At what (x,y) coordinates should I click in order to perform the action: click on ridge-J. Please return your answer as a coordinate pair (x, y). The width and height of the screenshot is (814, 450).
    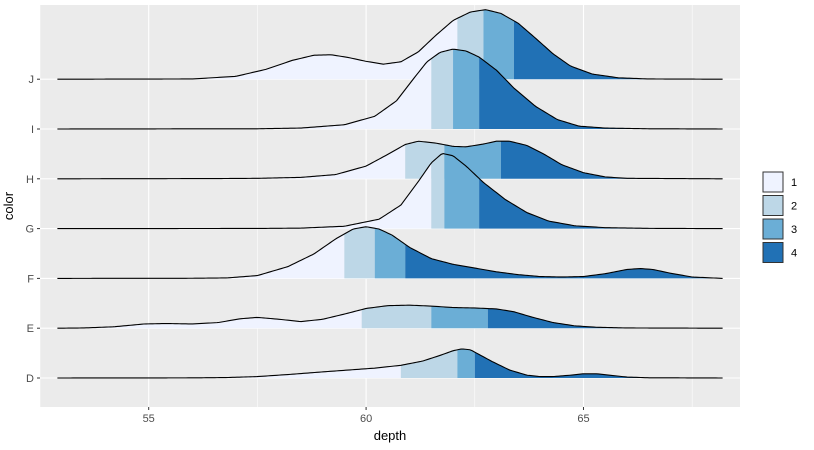
    Looking at the image, I should click on (390, 44).